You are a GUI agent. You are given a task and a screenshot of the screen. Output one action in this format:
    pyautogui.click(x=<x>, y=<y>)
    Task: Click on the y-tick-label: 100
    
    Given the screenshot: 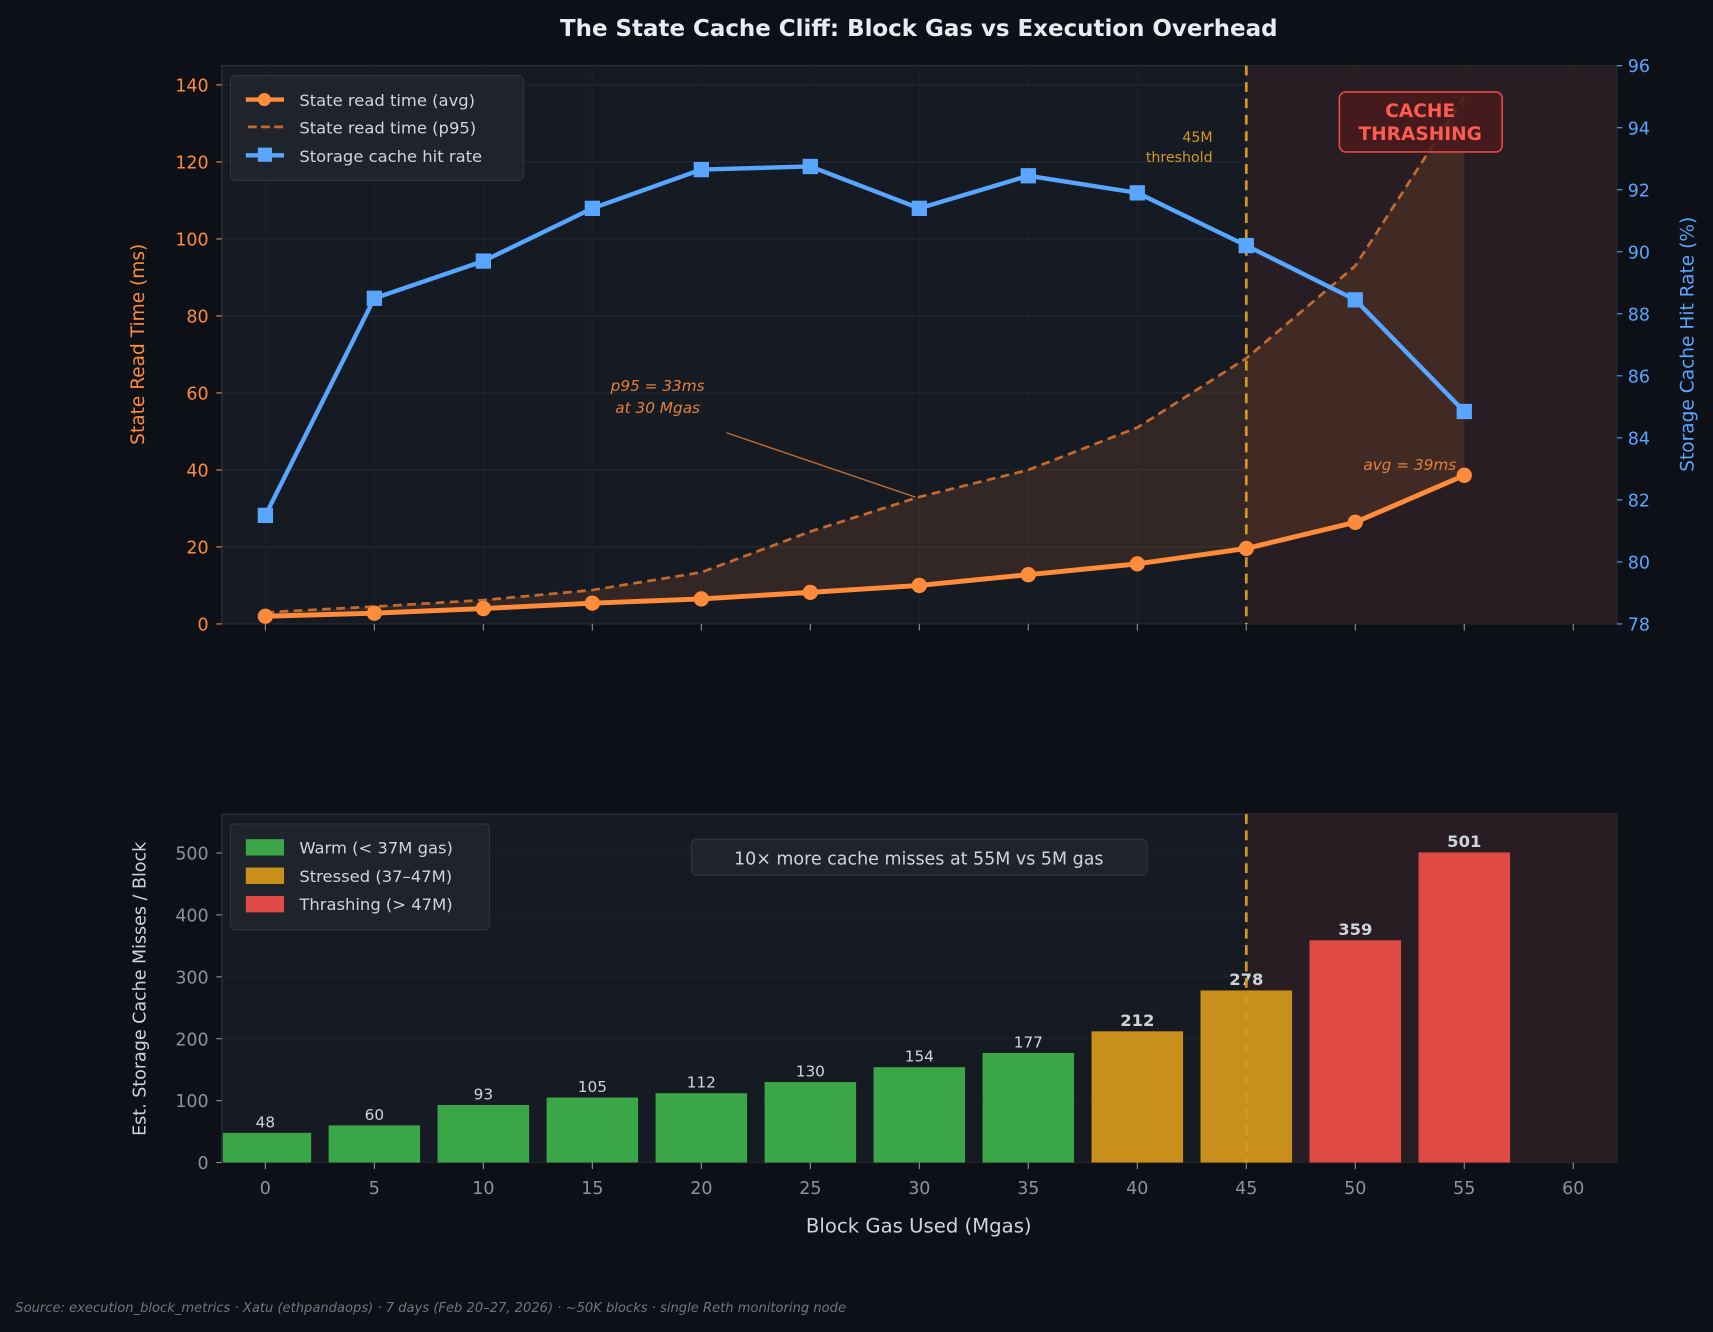 What is the action you would take?
    pyautogui.click(x=191, y=1102)
    